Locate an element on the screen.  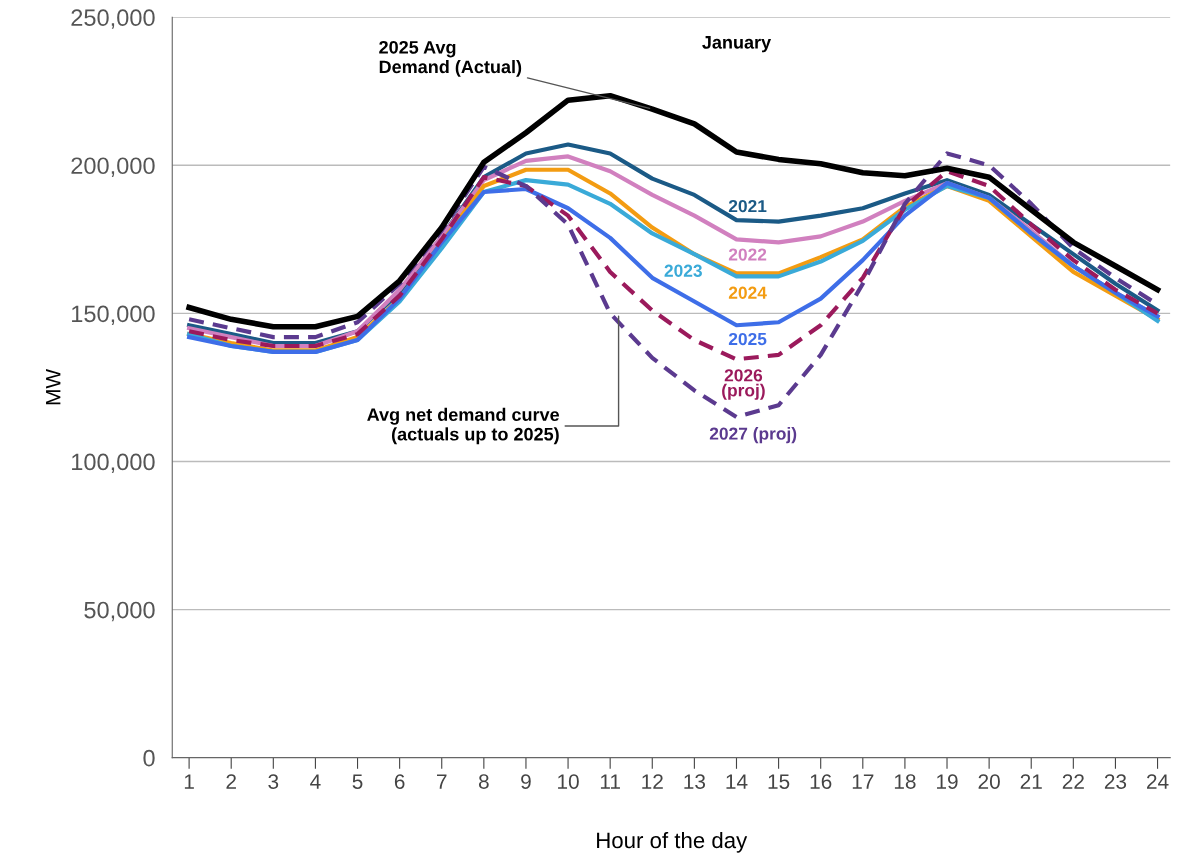
x-tick-label: 14 is located at coordinates (737, 781).